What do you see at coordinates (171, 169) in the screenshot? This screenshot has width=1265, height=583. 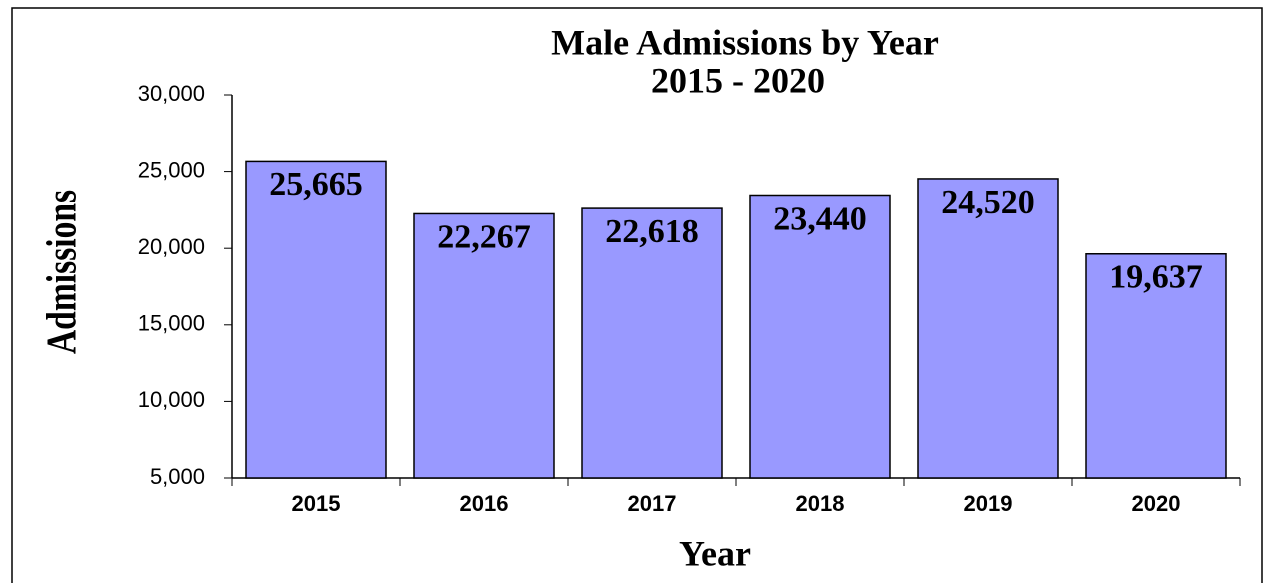 I see `y-tick-label: 25,000` at bounding box center [171, 169].